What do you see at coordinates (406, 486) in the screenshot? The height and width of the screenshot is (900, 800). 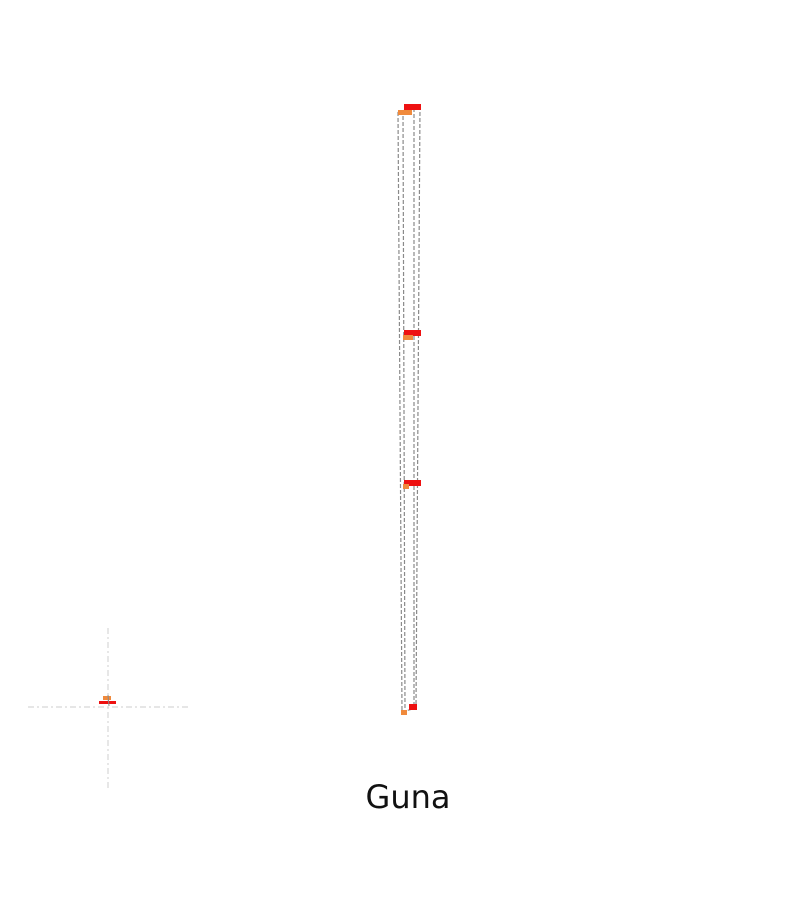 I see `orange-marker-lower` at bounding box center [406, 486].